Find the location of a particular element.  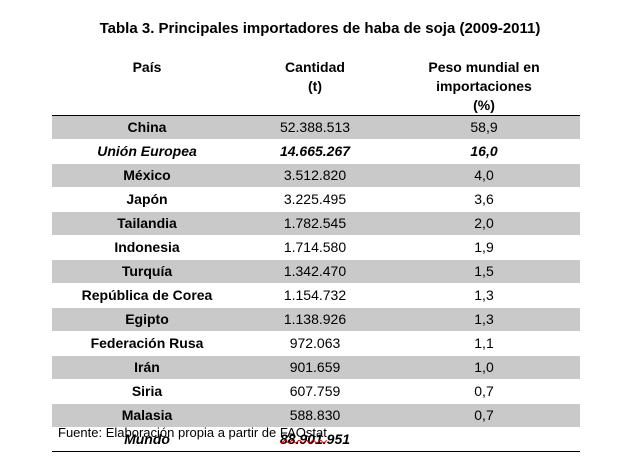

cell-country: México is located at coordinates (147, 175).